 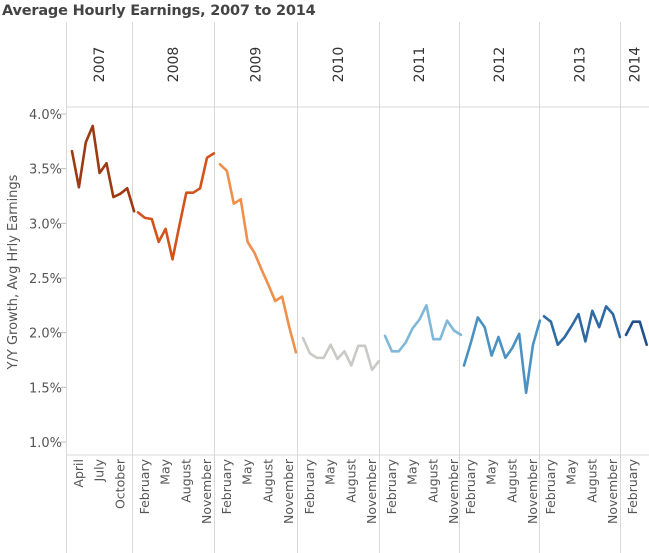 I want to click on y-tick-label: 1.0%, so click(x=45, y=443).